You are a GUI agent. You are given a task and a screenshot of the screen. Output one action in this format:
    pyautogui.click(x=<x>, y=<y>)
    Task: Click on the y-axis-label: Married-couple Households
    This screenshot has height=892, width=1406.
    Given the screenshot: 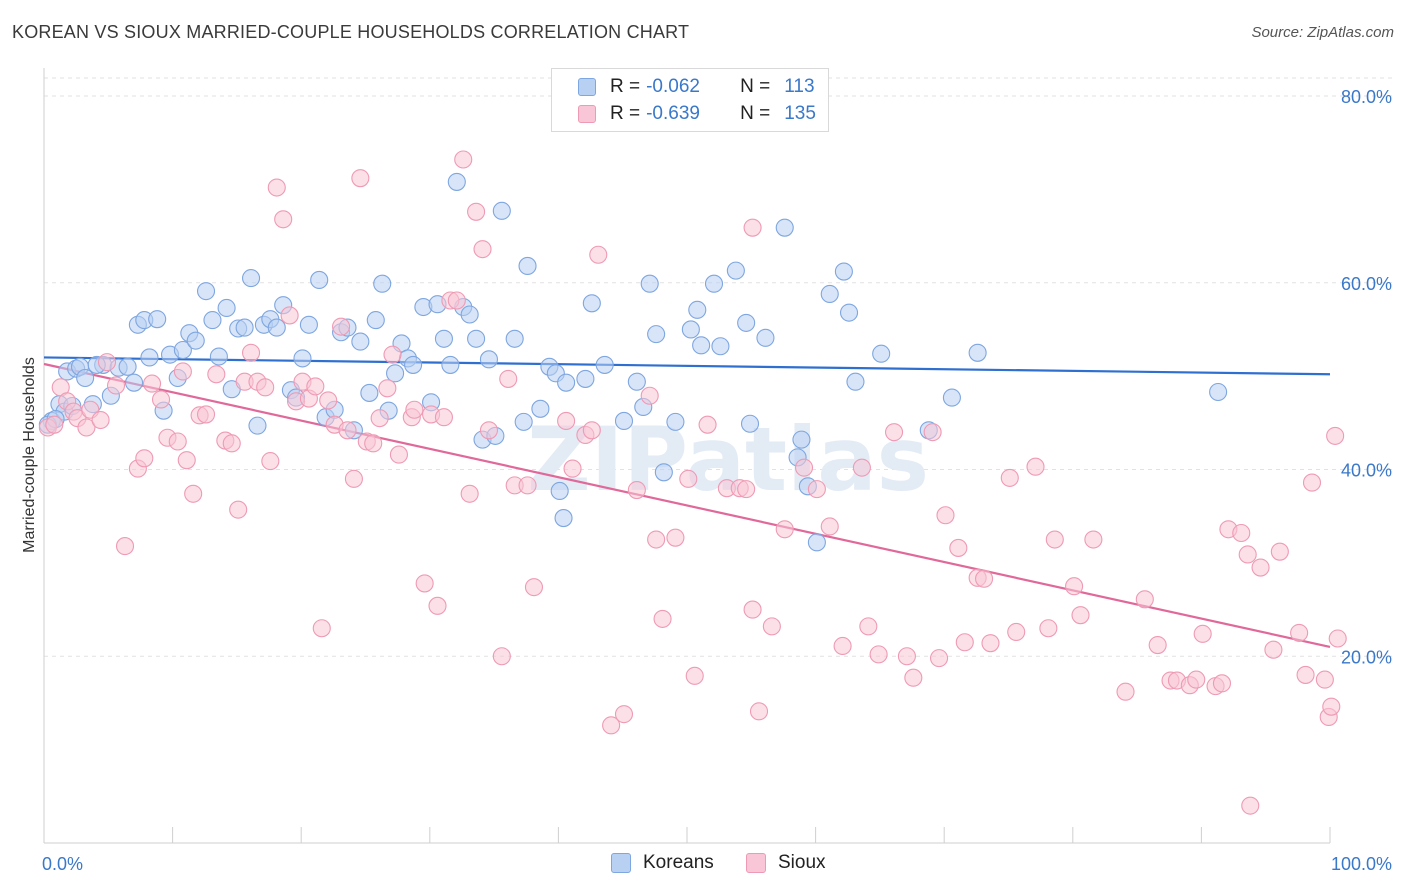 What is the action you would take?
    pyautogui.click(x=29, y=455)
    